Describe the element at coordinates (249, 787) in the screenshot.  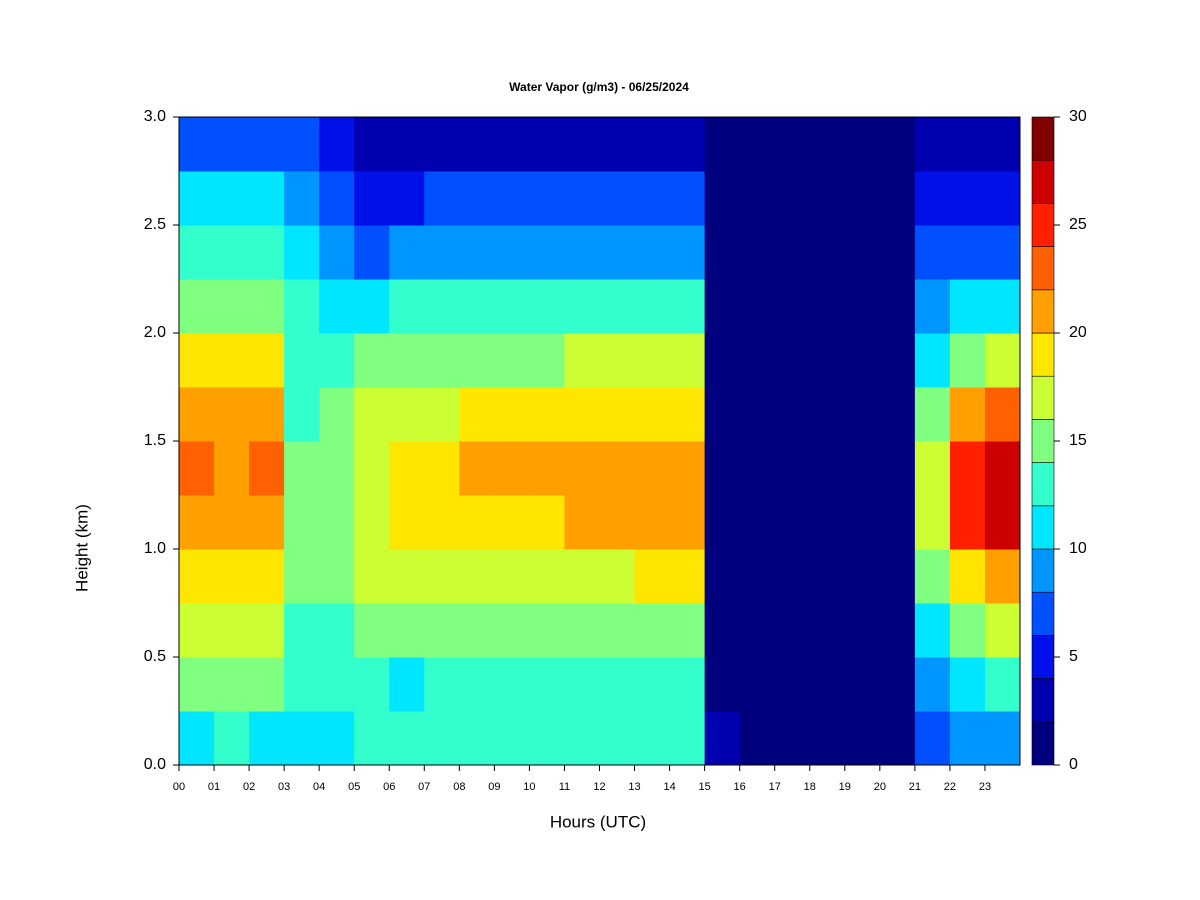
I see `x-tick-label: 02` at that location.